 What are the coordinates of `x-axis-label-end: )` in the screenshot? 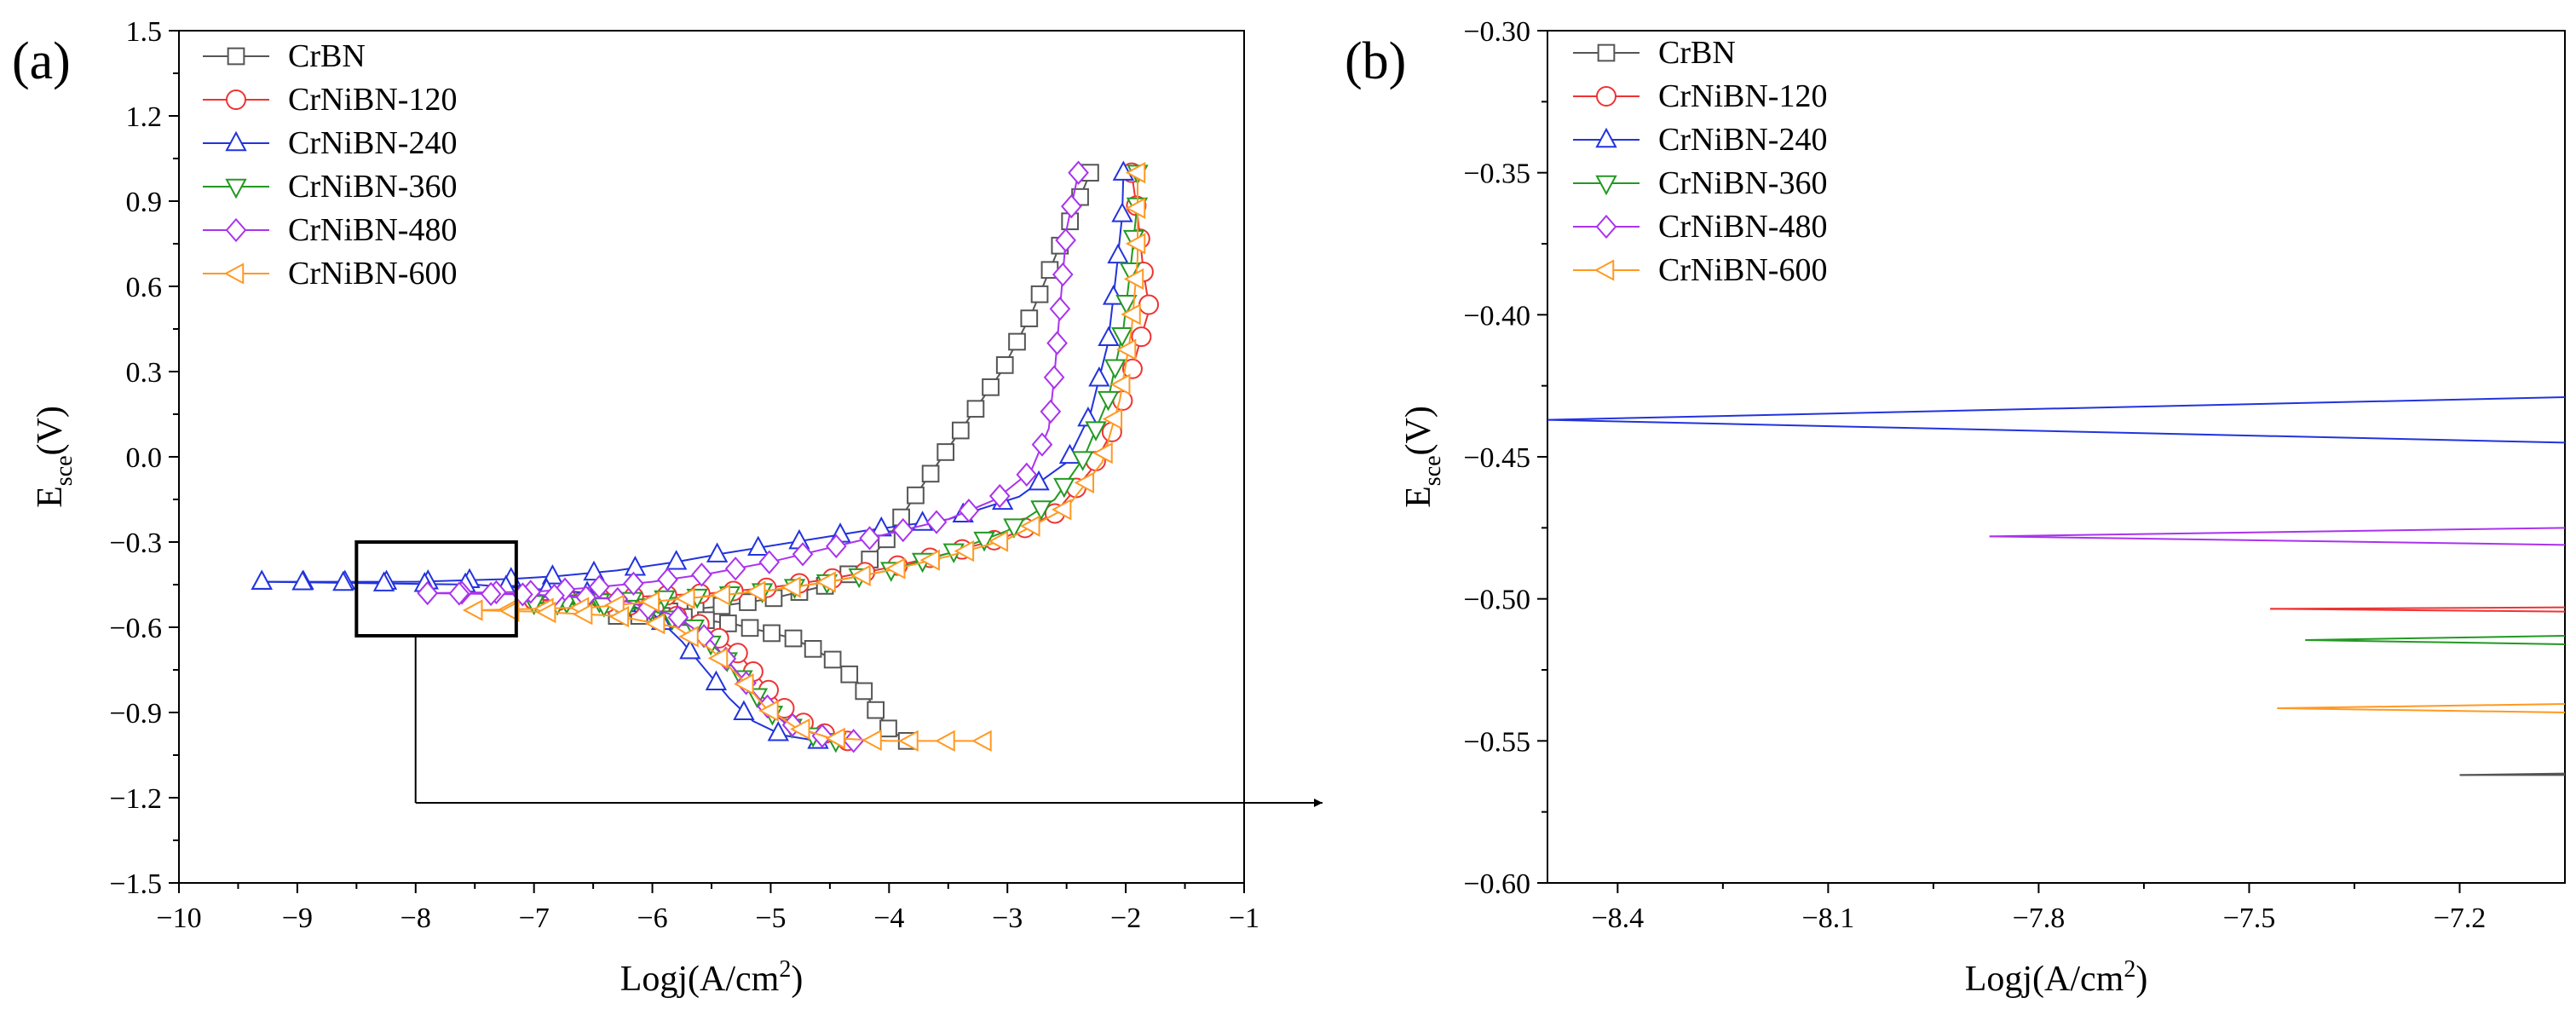 It's located at (797, 979).